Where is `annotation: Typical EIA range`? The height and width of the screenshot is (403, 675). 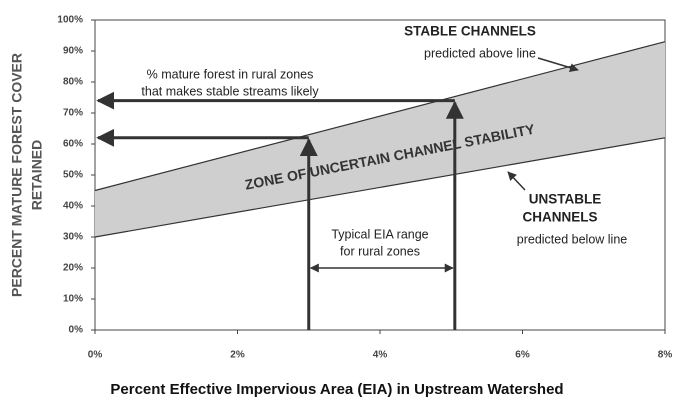
annotation: Typical EIA range is located at coordinates (379, 234).